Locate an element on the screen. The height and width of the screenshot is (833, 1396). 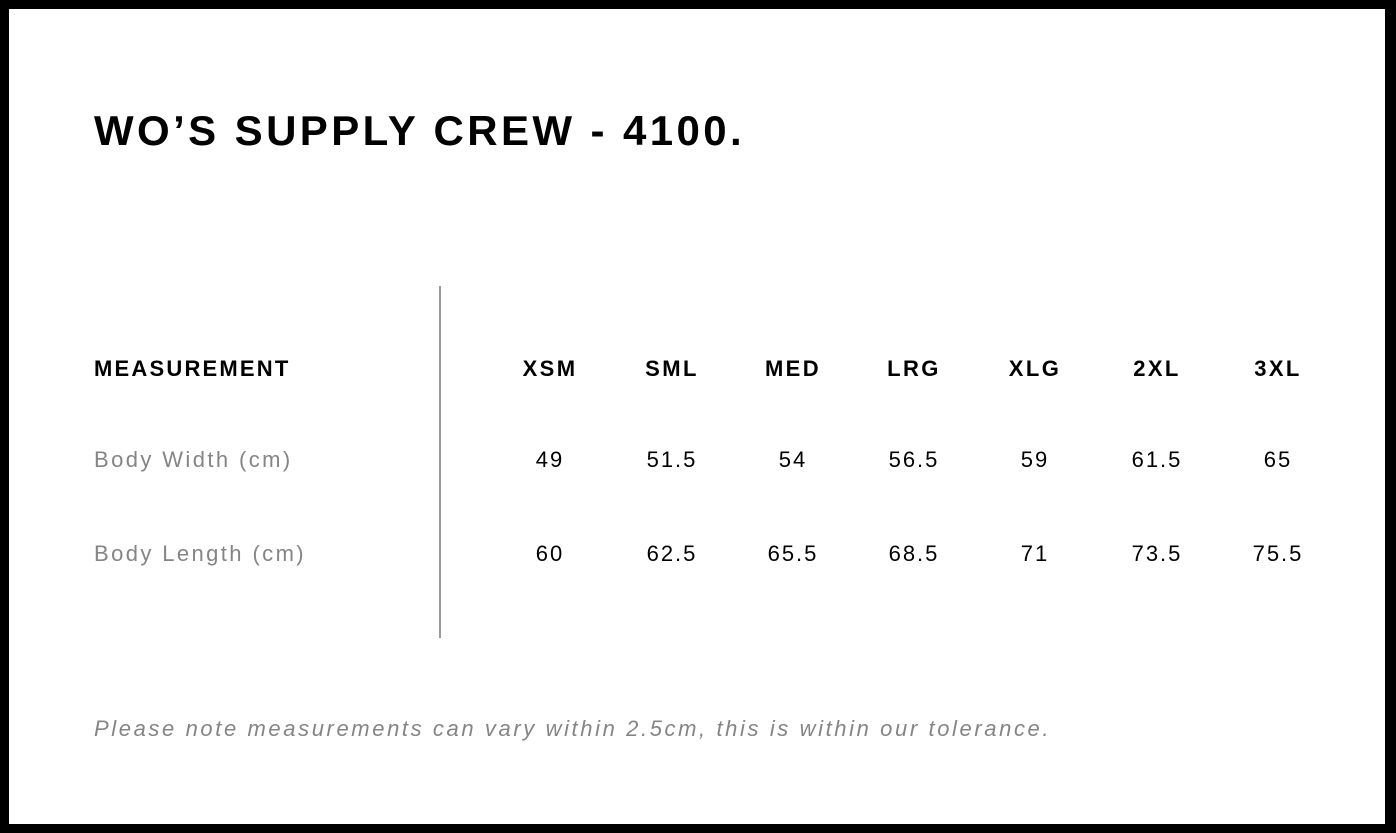
size-header-lrg: LRG is located at coordinates (914, 368).